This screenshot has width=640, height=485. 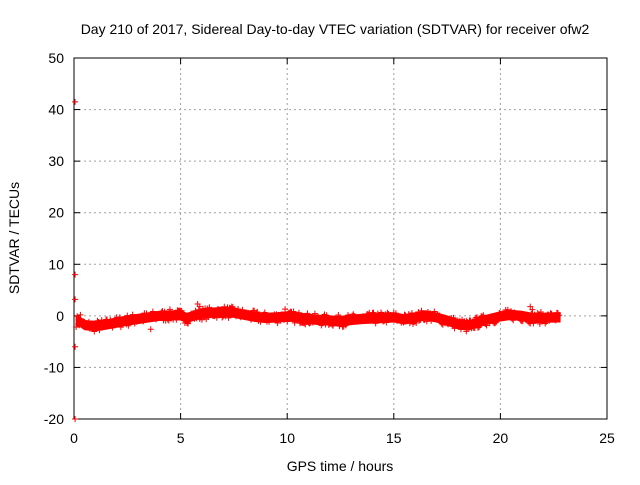 I want to click on y-tick-label: 40, so click(x=56, y=110).